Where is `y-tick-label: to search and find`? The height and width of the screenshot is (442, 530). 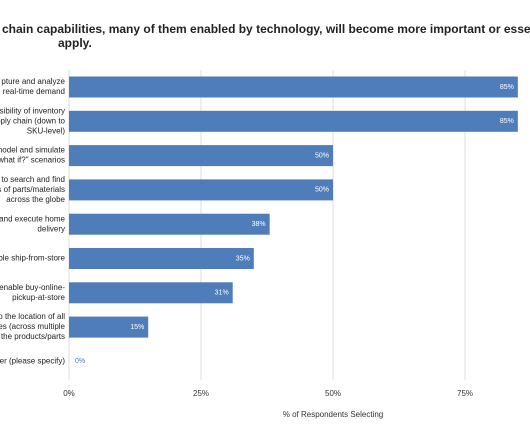
y-tick-label: to search and find is located at coordinates (33, 179).